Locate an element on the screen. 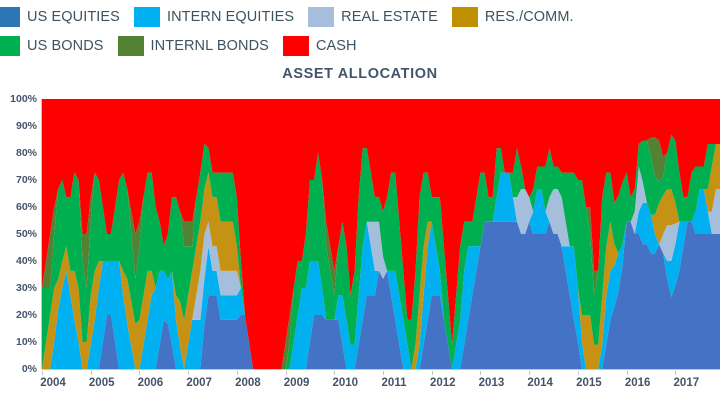 The image size is (720, 401). y-axis-tick-label: 100% is located at coordinates (23, 99).